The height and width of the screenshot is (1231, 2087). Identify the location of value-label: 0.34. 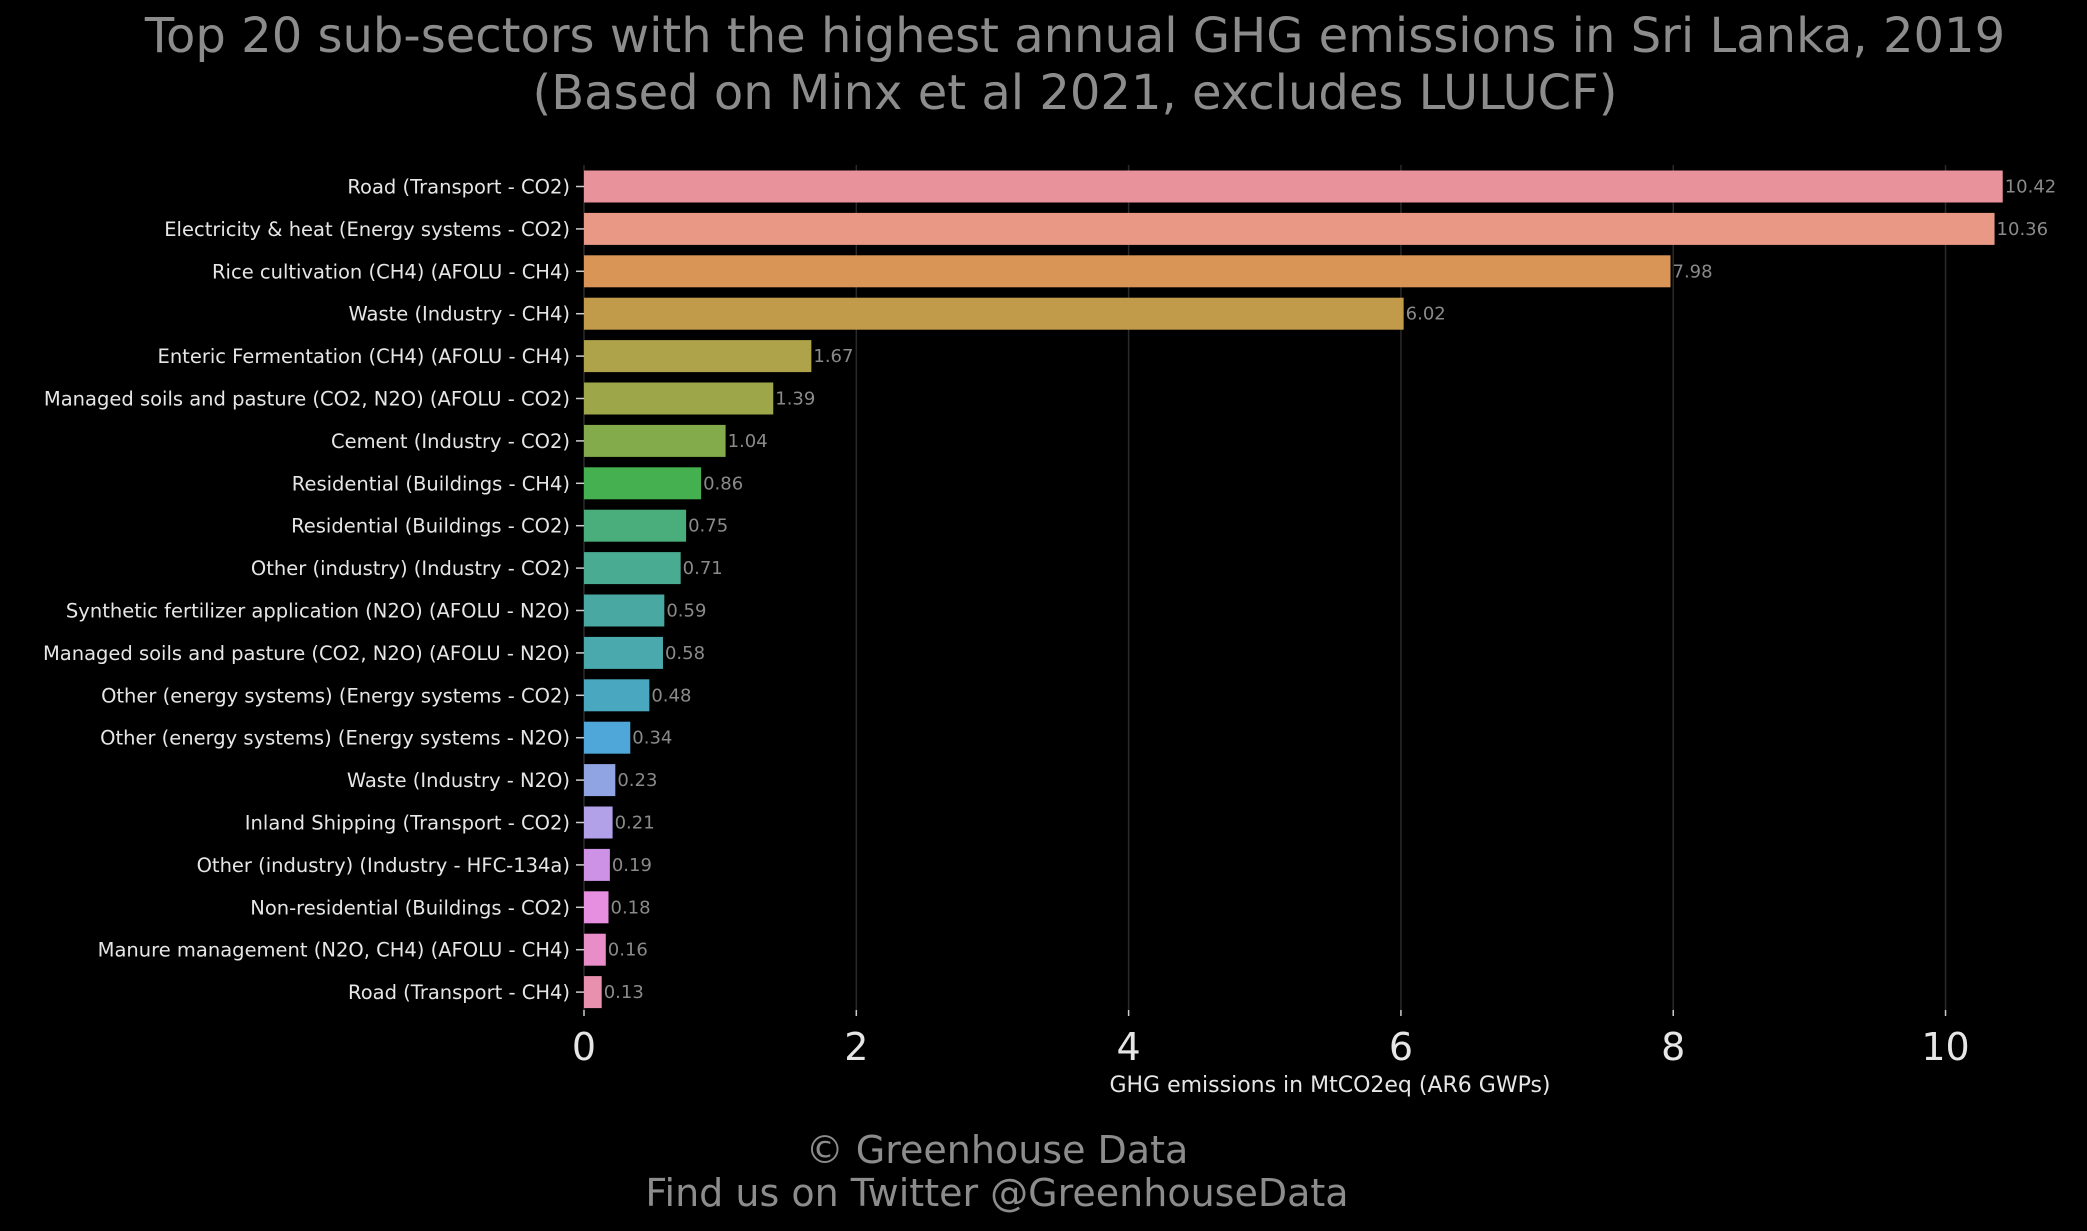
(652, 738).